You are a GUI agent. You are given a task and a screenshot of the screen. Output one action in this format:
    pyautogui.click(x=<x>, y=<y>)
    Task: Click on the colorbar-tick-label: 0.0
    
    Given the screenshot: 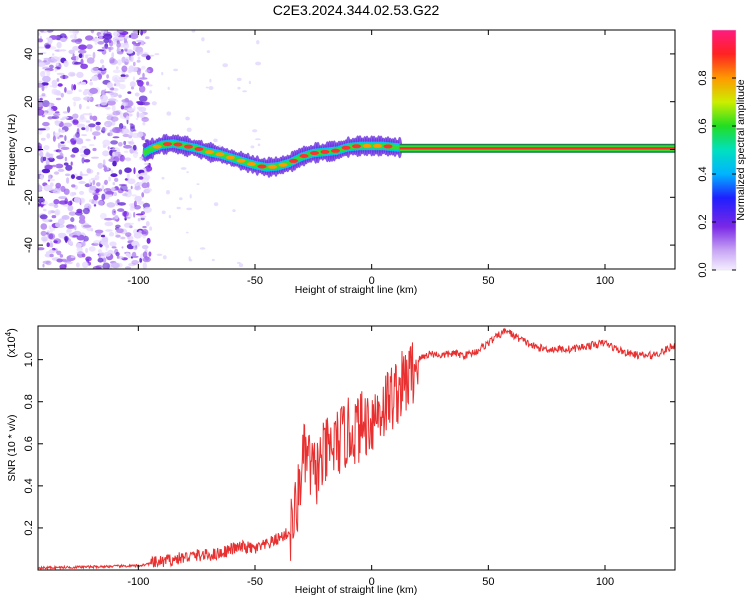 What is the action you would take?
    pyautogui.click(x=703, y=269)
    